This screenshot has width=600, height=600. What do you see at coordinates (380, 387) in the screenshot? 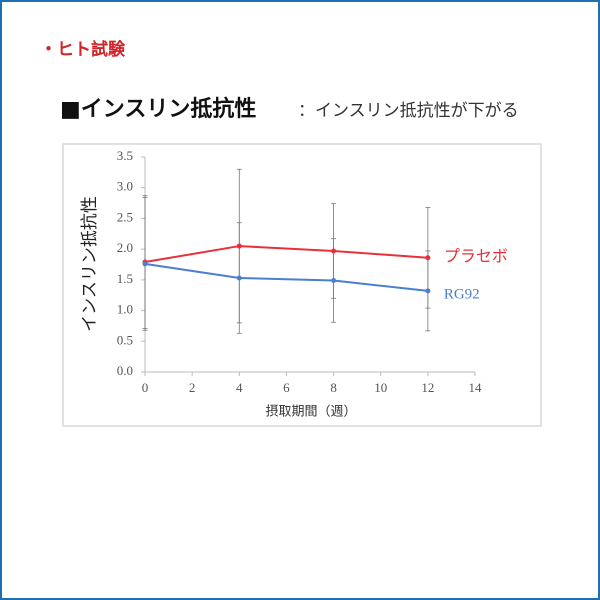
I see `x-tick-label: 10` at bounding box center [380, 387].